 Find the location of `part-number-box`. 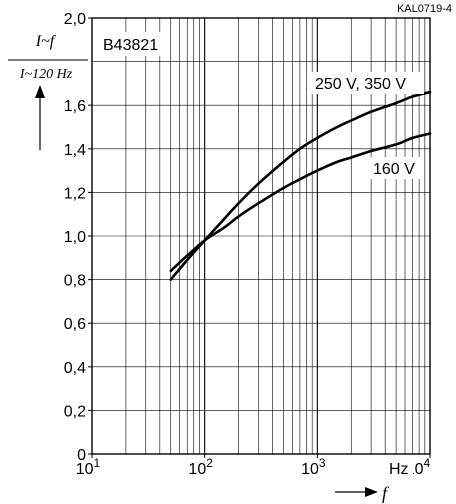

part-number-box is located at coordinates (129, 44).